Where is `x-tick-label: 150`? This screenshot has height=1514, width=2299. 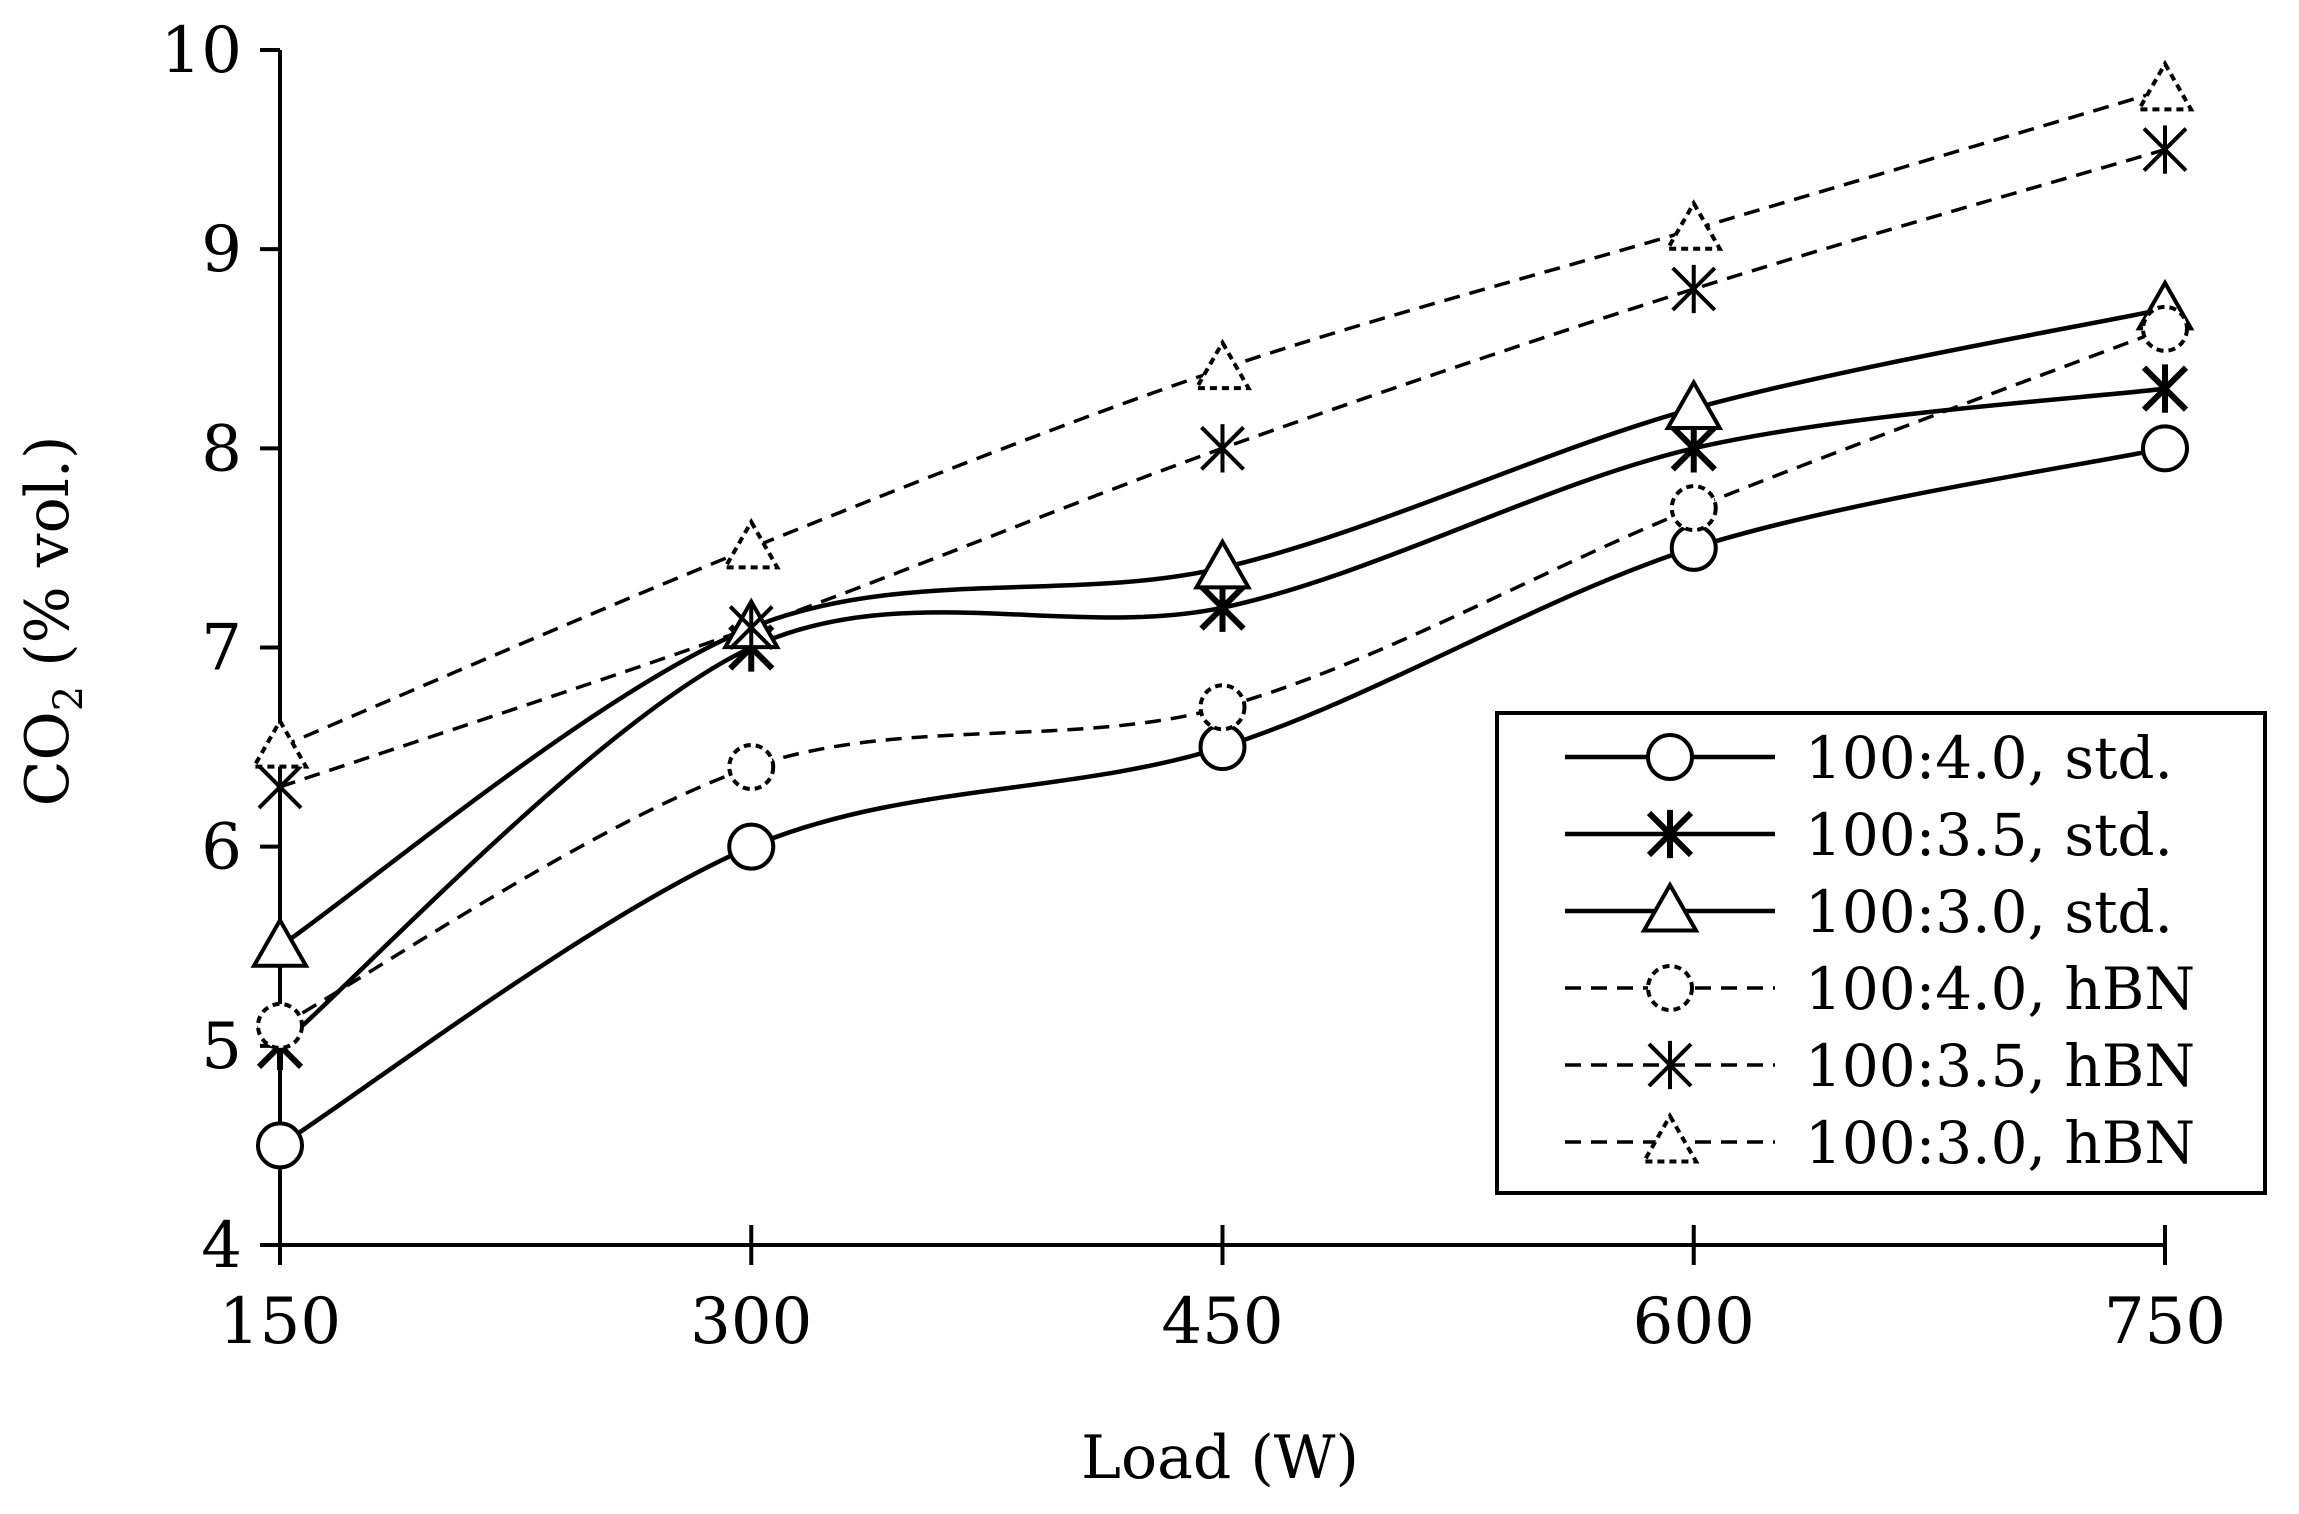
x-tick-label: 150 is located at coordinates (280, 1322).